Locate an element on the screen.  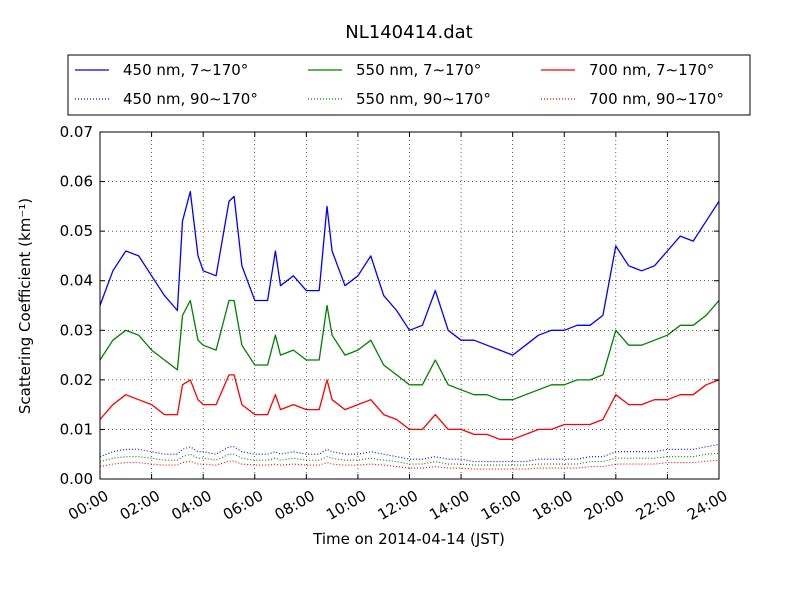
legend-label: 450 nm, 7∼170° is located at coordinates (185, 70).